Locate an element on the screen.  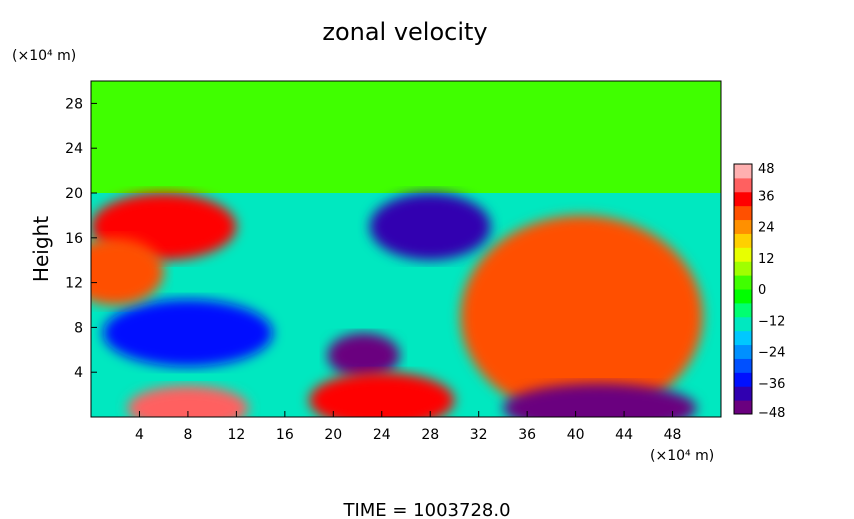
y-tick-label: 24 is located at coordinates (74, 149).